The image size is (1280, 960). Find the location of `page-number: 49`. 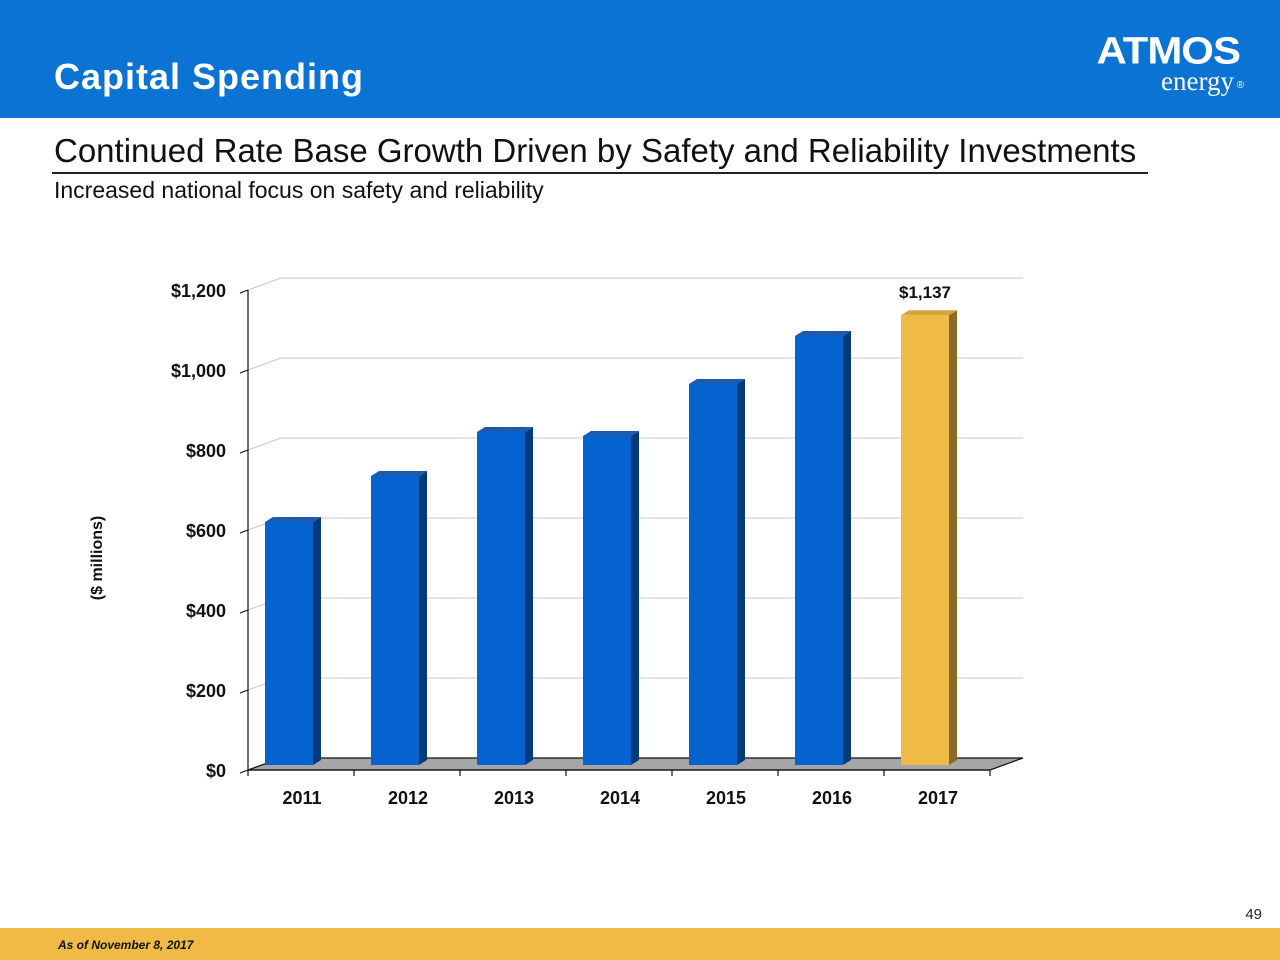

page-number: 49 is located at coordinates (1253, 914).